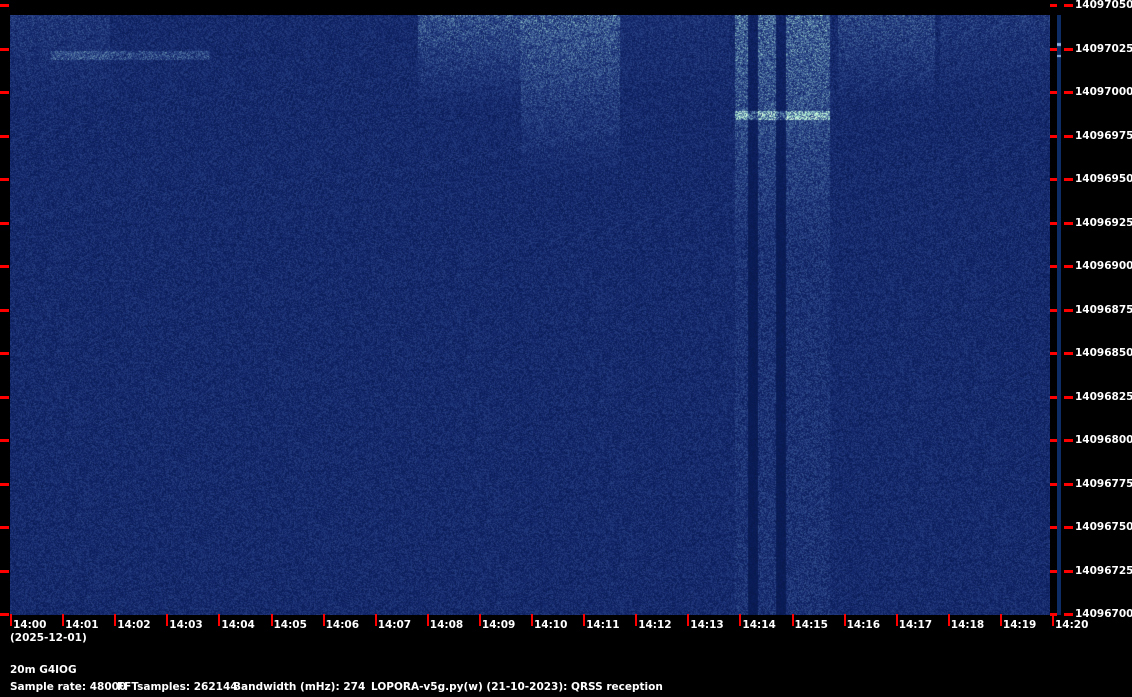 The height and width of the screenshot is (697, 1132). What do you see at coordinates (82, 625) in the screenshot?
I see `x-tick-label: 14:01` at bounding box center [82, 625].